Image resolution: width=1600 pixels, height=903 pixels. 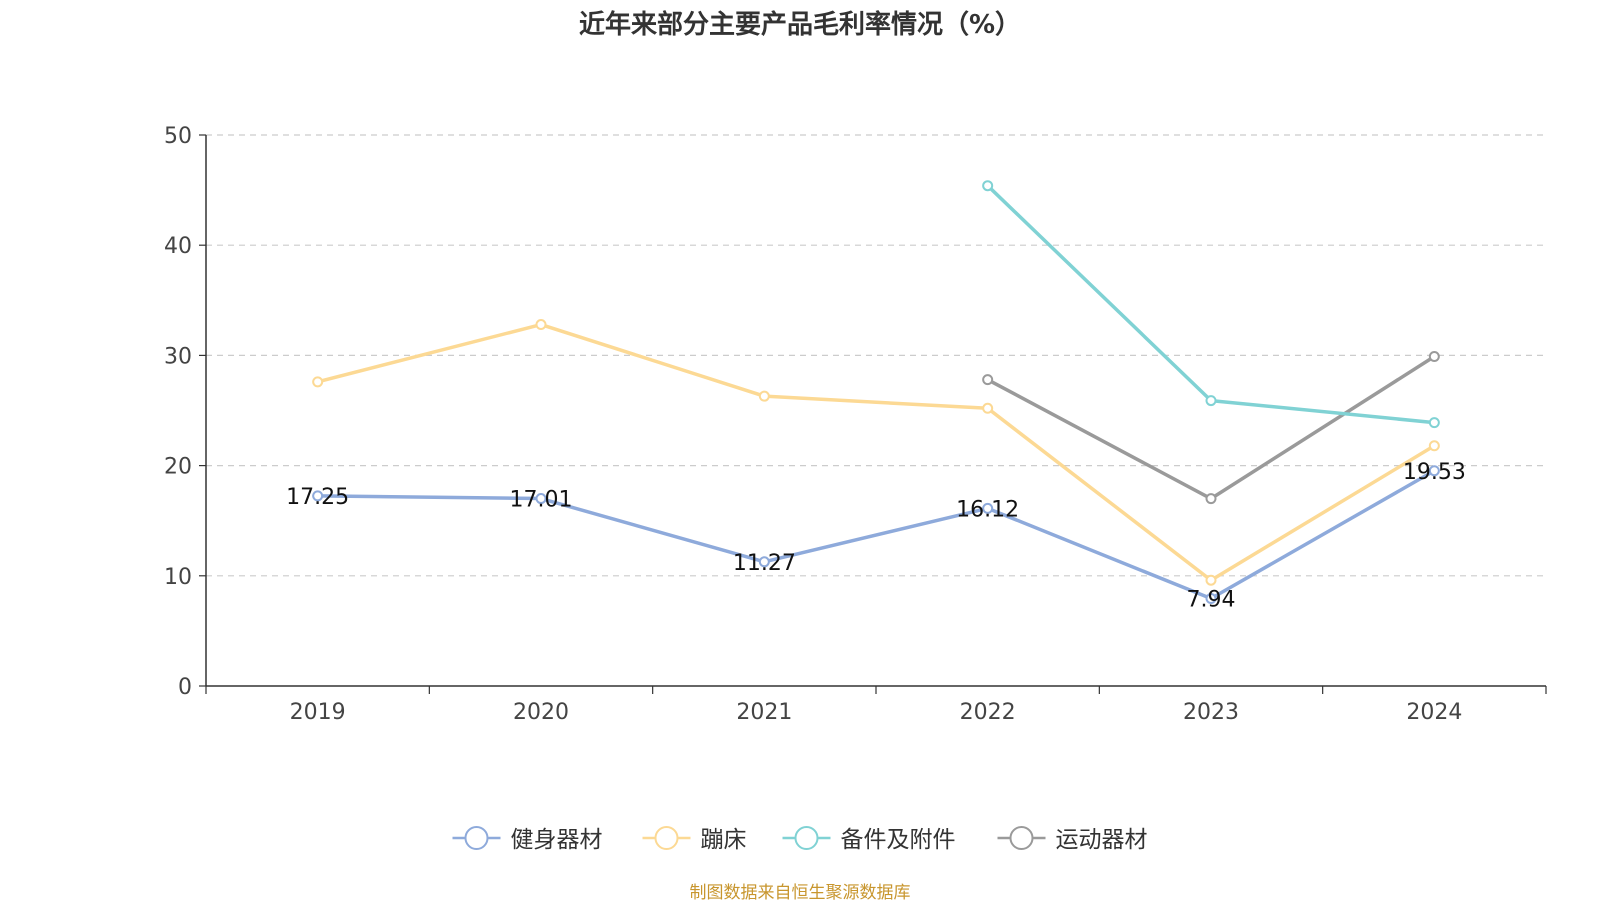 I want to click on legend-label: 健身器材, so click(x=557, y=840).